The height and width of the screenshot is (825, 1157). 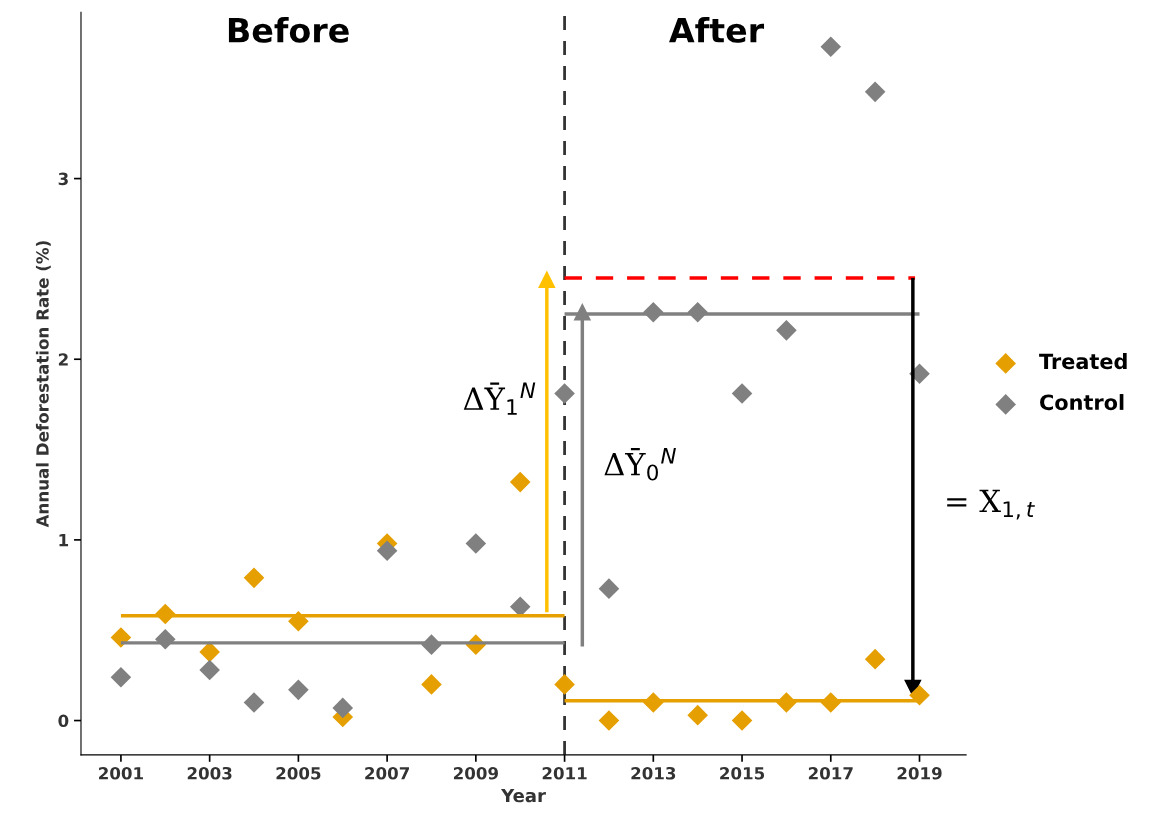 What do you see at coordinates (63, 179) in the screenshot?
I see `y-tick-label: 3` at bounding box center [63, 179].